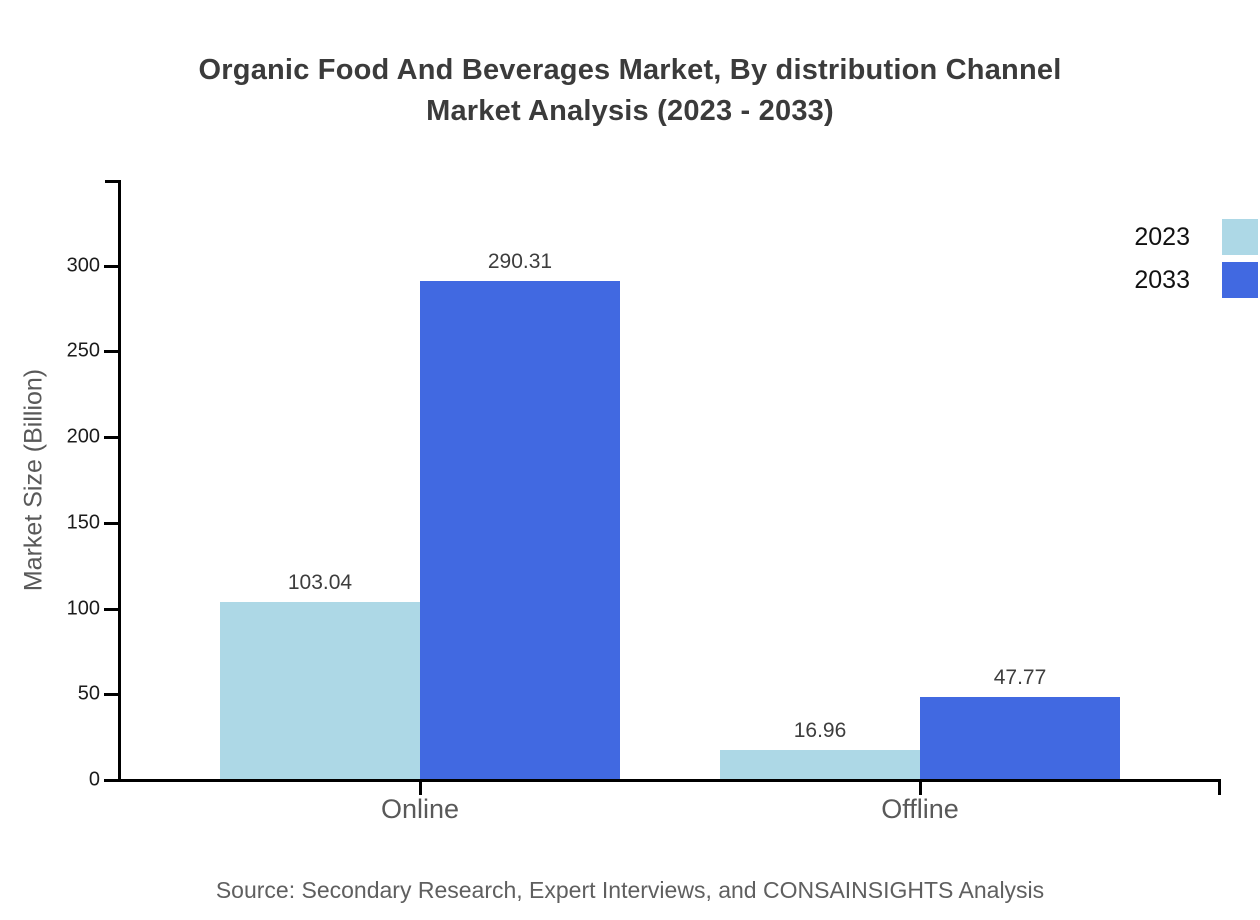 The width and height of the screenshot is (1260, 920). I want to click on category-label-online: Online, so click(420, 809).